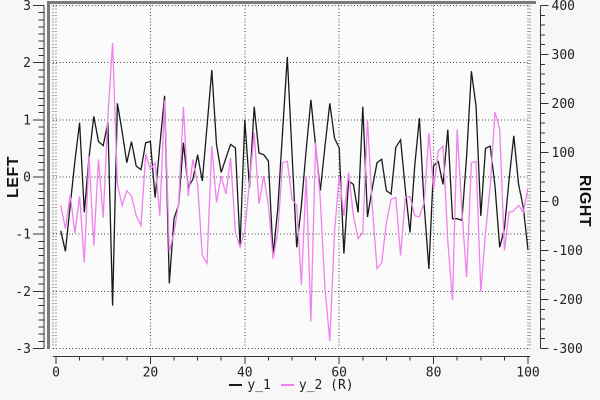 This screenshot has height=400, width=600. What do you see at coordinates (27, 178) in the screenshot?
I see `left-tick-label: 0` at bounding box center [27, 178].